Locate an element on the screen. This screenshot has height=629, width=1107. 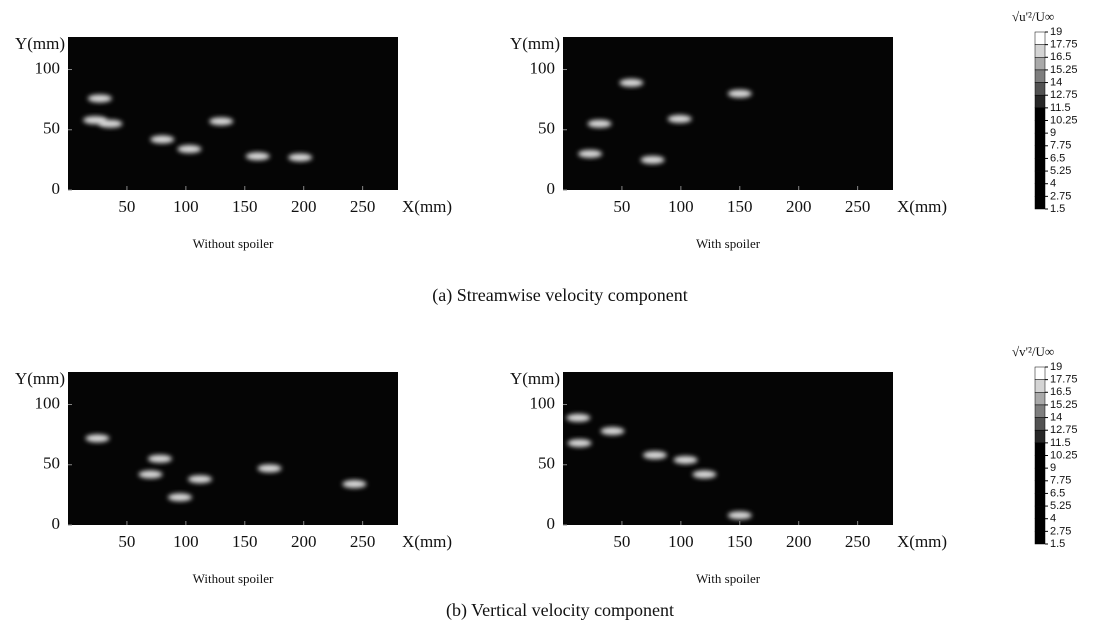
colorbar-tick-label: 11.5 is located at coordinates (1060, 108).